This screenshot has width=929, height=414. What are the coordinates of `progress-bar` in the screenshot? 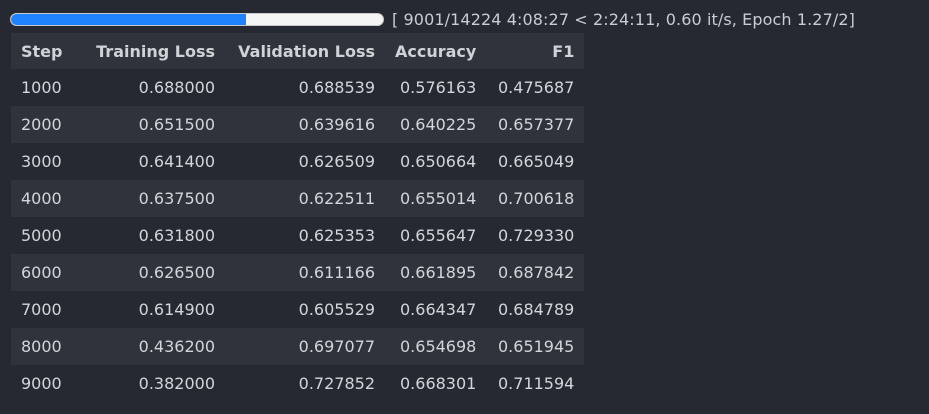 It's located at (197, 19).